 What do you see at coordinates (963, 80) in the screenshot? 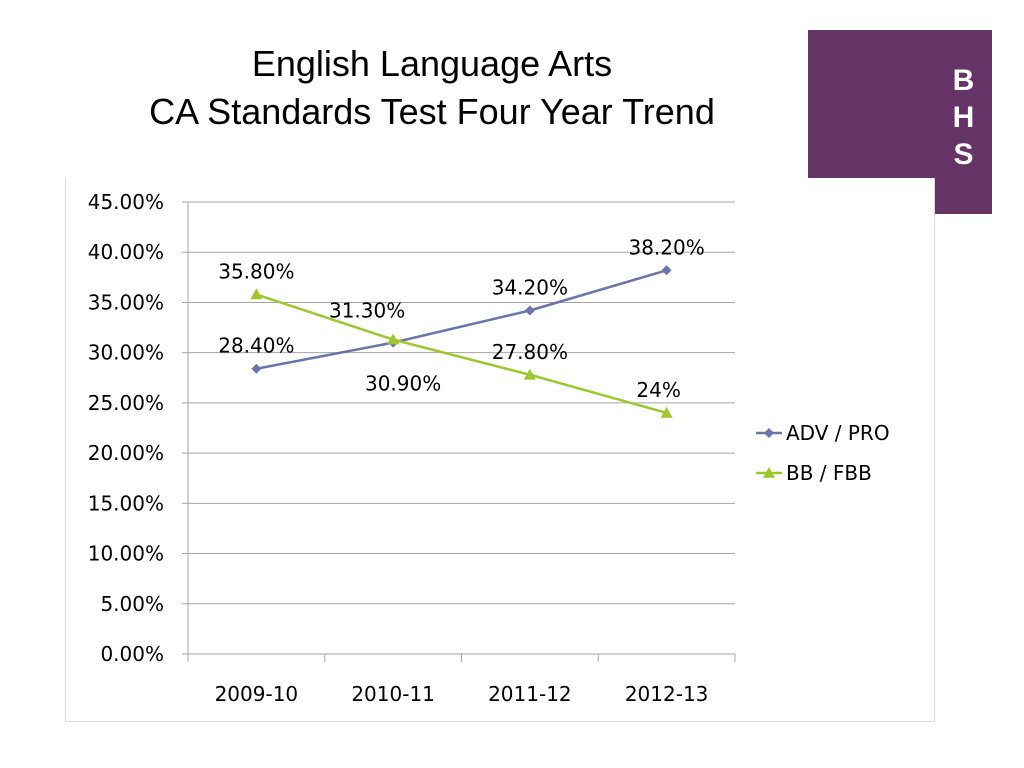
I see `badge-letter-b: B` at bounding box center [963, 80].